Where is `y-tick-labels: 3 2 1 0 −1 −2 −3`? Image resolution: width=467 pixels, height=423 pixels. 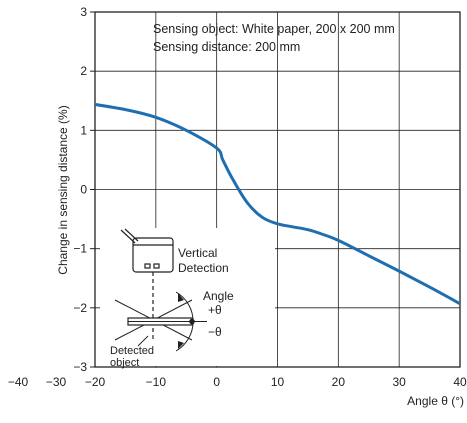 y-tick-labels: 3 2 1 0 −1 −2 −3 is located at coordinates (84, 189).